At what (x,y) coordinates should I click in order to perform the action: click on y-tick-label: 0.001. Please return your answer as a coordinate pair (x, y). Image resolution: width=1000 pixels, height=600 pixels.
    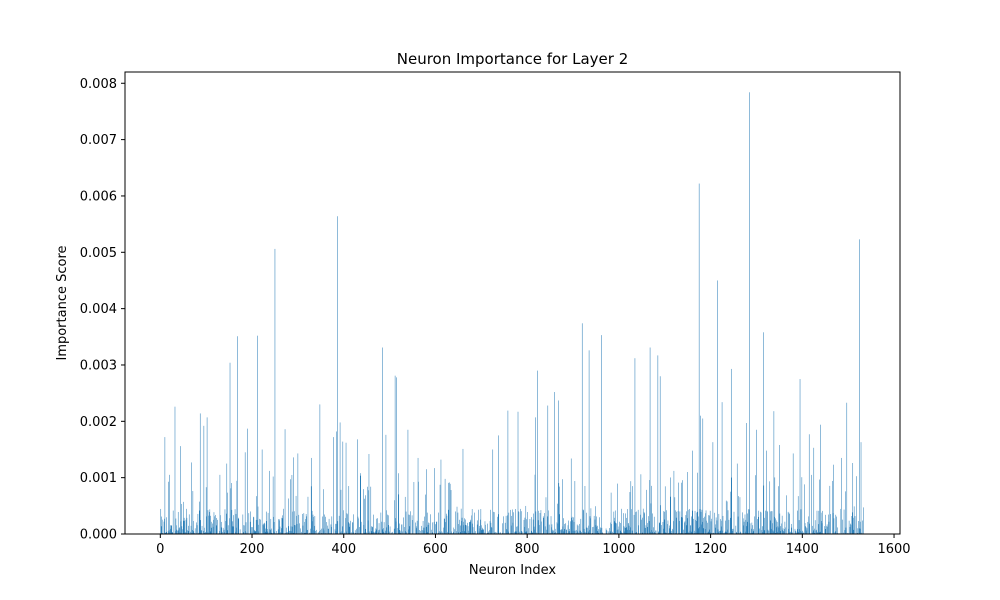
    Looking at the image, I should click on (98, 478).